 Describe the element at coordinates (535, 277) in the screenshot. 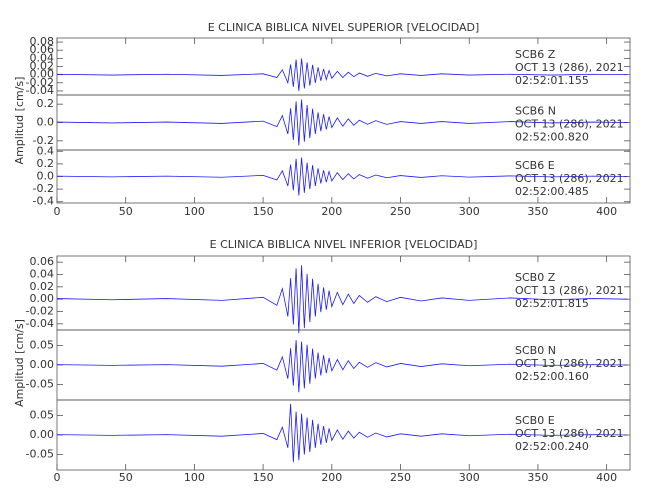

I see `trace-label: SCB0 Z` at that location.